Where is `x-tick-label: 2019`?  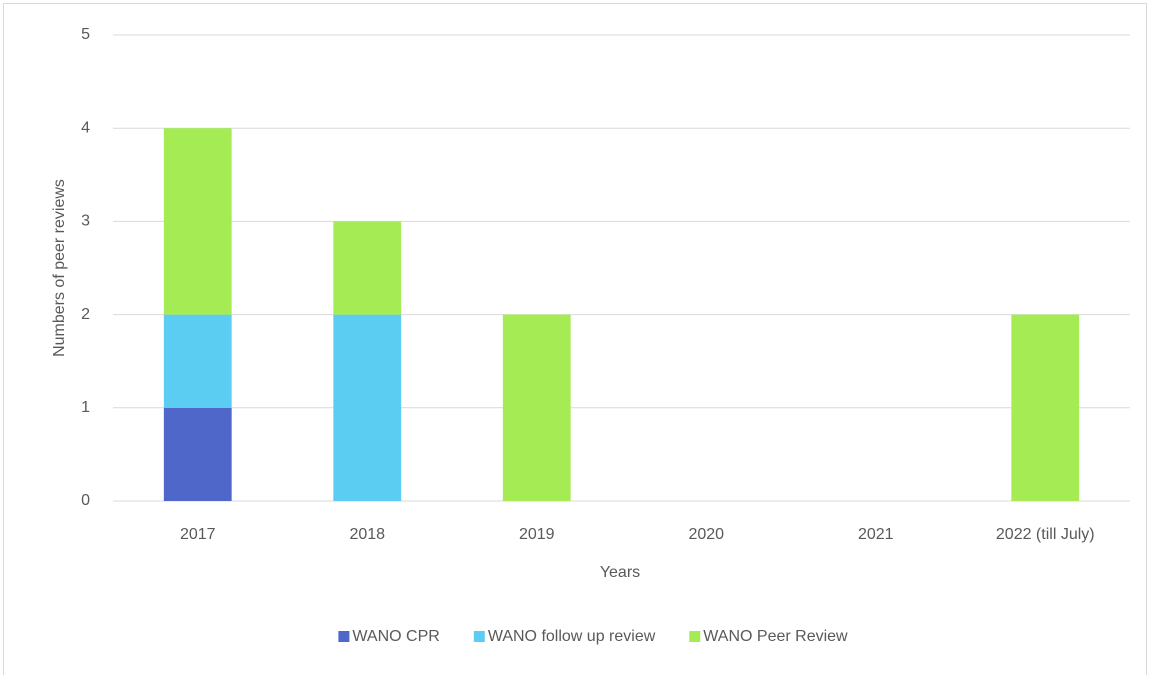
x-tick-label: 2019 is located at coordinates (537, 534).